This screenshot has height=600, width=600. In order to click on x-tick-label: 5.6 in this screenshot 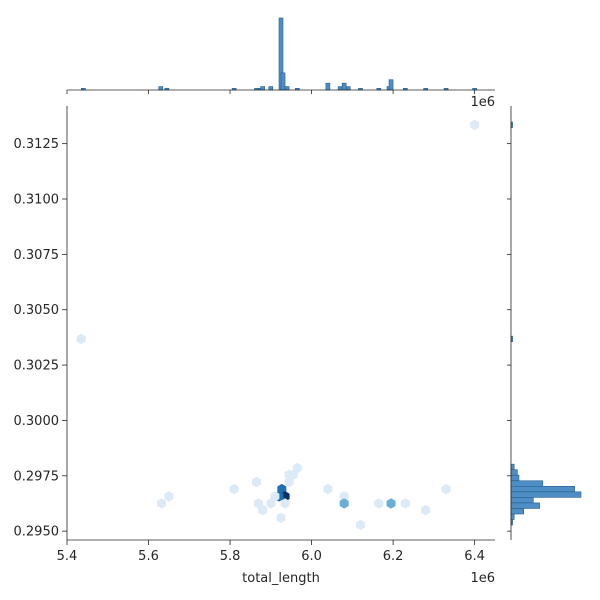, I will do `click(148, 556)`.